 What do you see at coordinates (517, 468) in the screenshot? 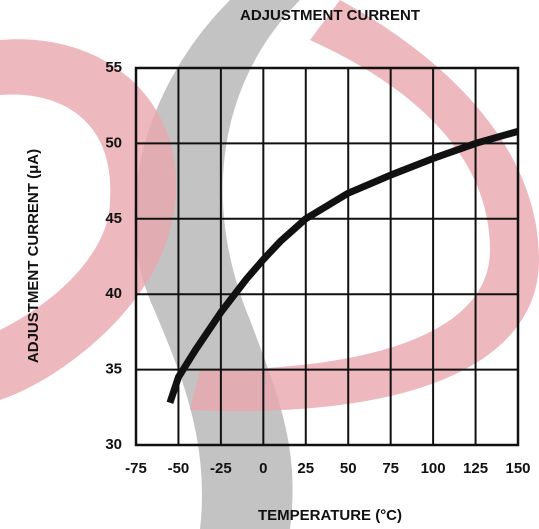
I see `x-tick-label: 150` at bounding box center [517, 468].